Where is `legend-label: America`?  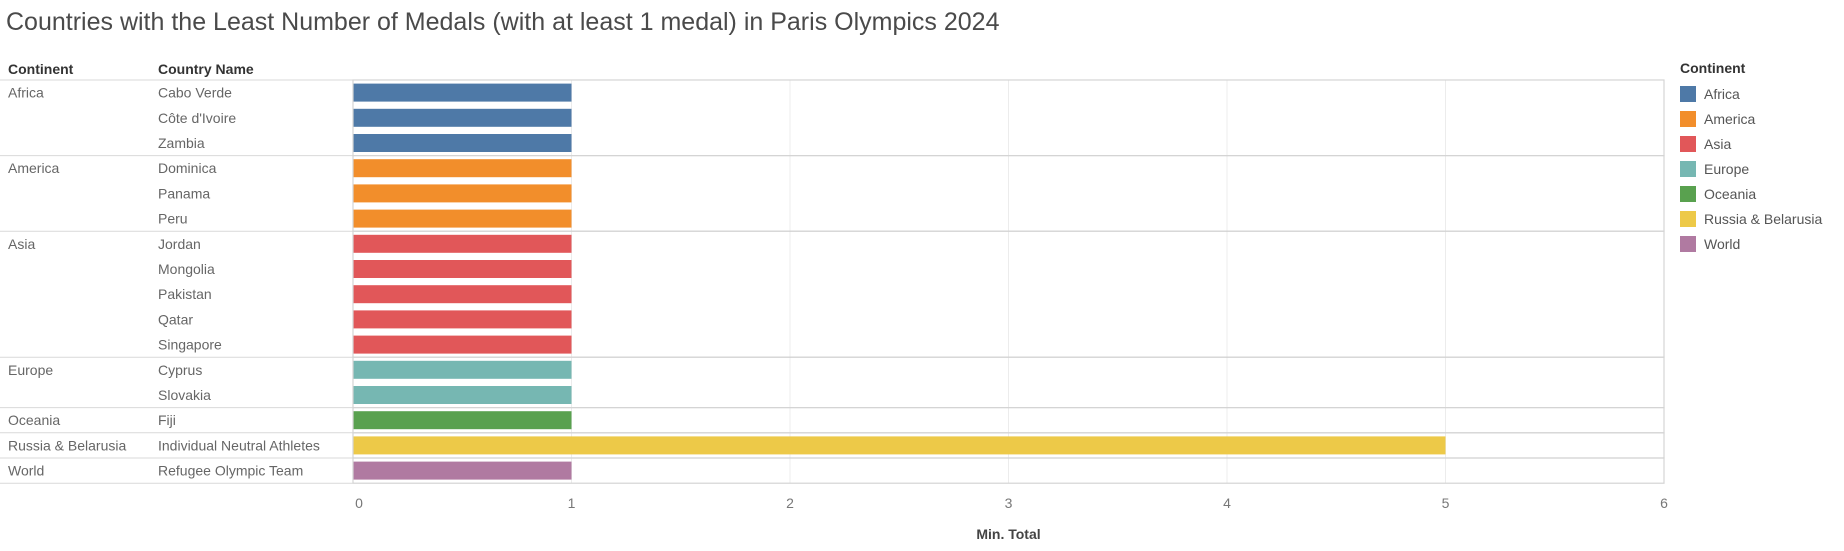
legend-label: America is located at coordinates (1730, 118).